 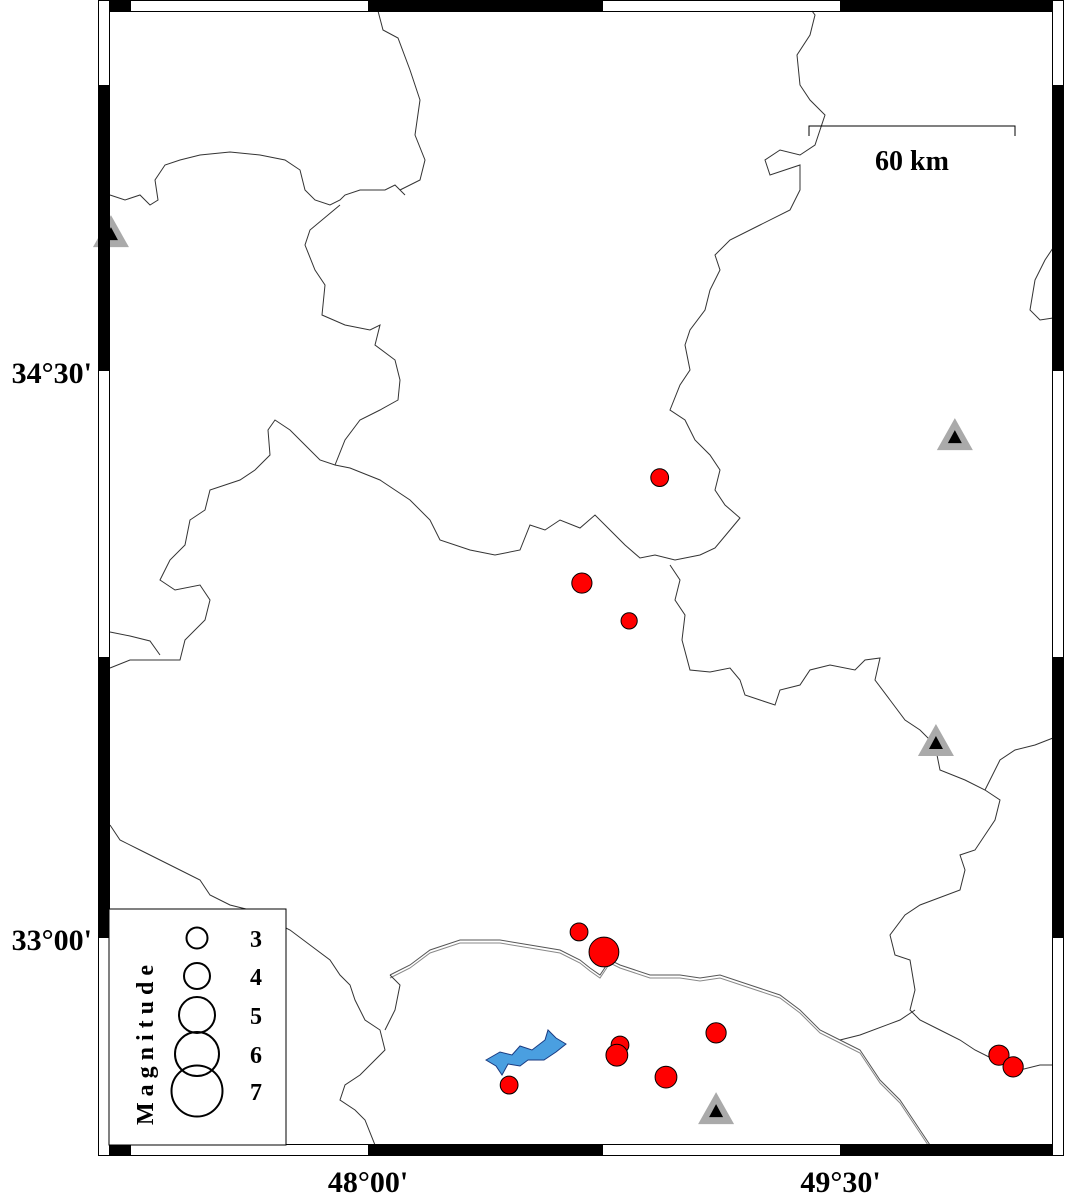 I want to click on legend-title: Magnitude, so click(x=146, y=1042).